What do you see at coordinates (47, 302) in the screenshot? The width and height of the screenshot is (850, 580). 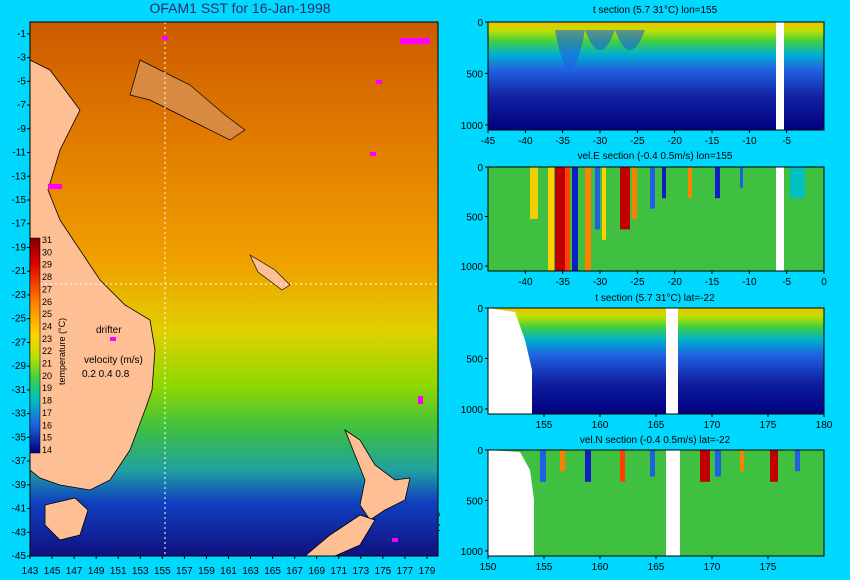 I see `colorbar-tick-label: 26` at bounding box center [47, 302].